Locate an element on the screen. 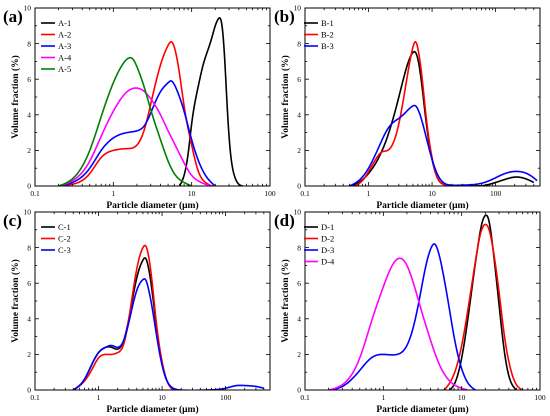  panel-label: (b) is located at coordinates (284, 16).